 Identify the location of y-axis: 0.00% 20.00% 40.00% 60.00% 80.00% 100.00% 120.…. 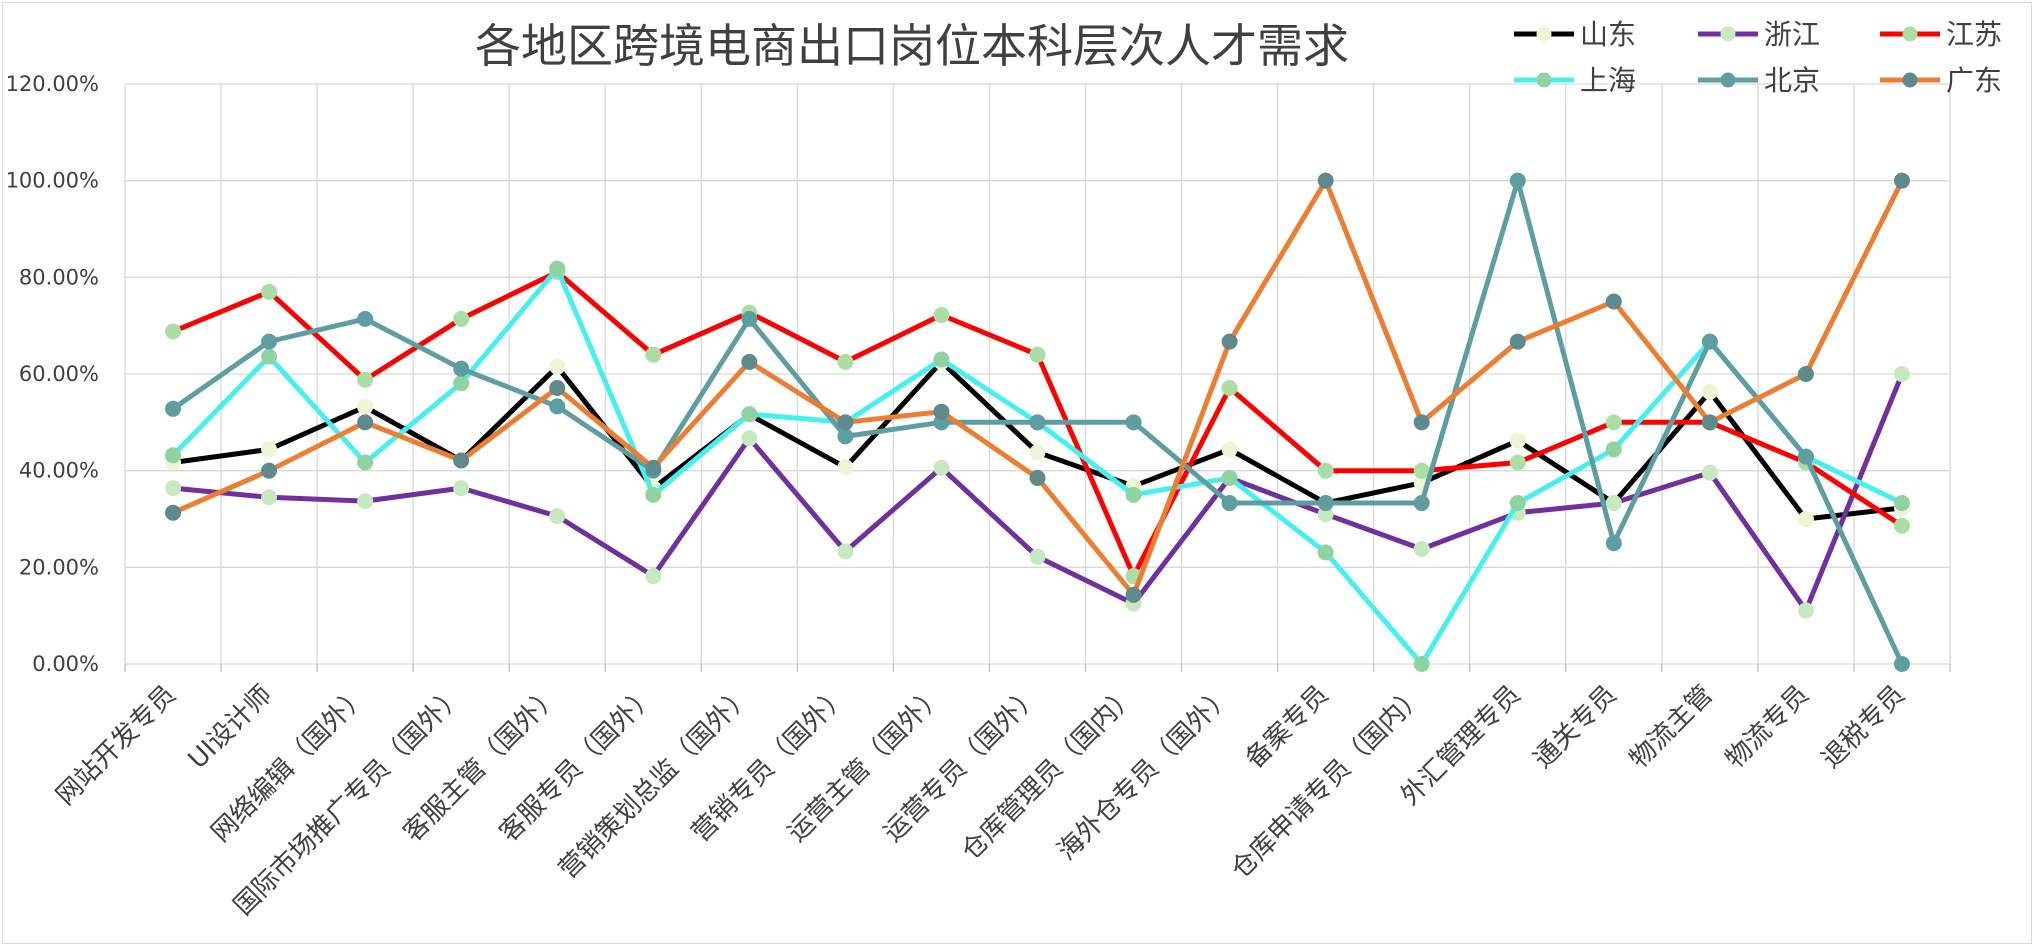
(52, 374).